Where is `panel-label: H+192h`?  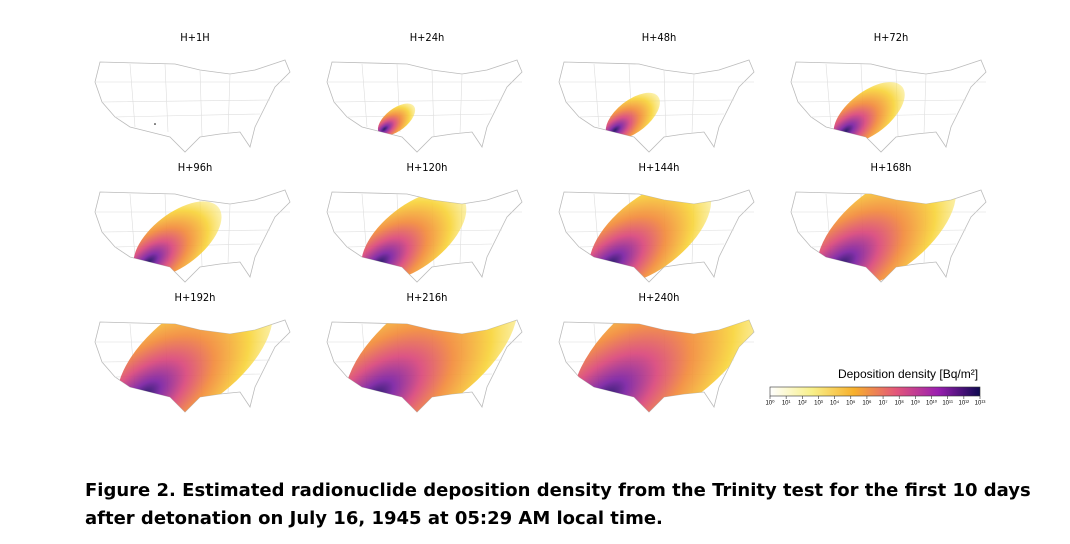 panel-label: H+192h is located at coordinates (195, 297).